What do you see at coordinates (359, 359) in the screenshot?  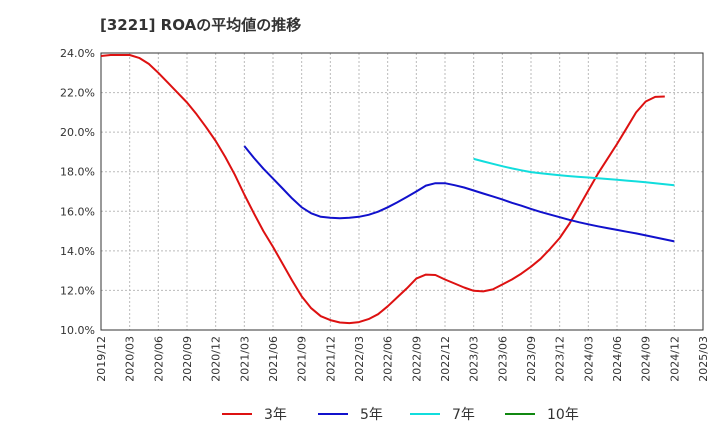 I see `x-tick-label: 2022/03` at bounding box center [359, 359].